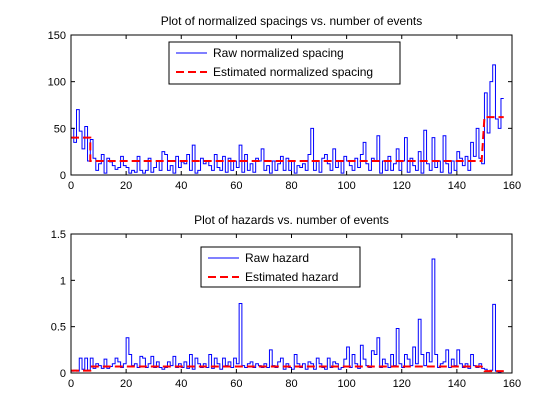 Image resolution: width=560 pixels, height=420 pixels. I want to click on y-tick-label: 150, so click(57, 36).